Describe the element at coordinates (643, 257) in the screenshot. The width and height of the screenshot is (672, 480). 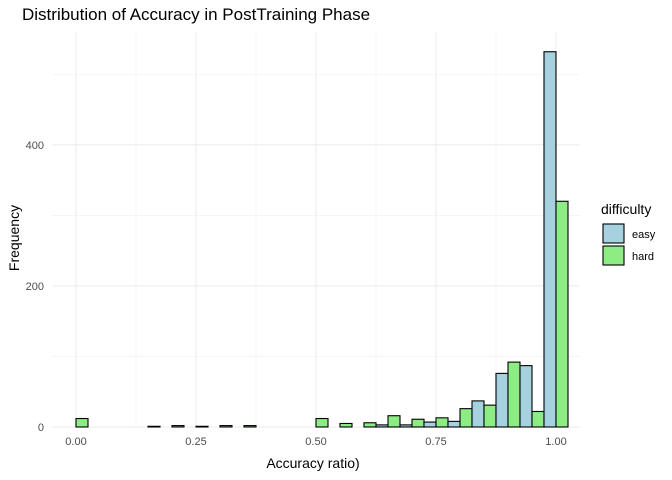
I see `legend-label-hard: hard` at that location.